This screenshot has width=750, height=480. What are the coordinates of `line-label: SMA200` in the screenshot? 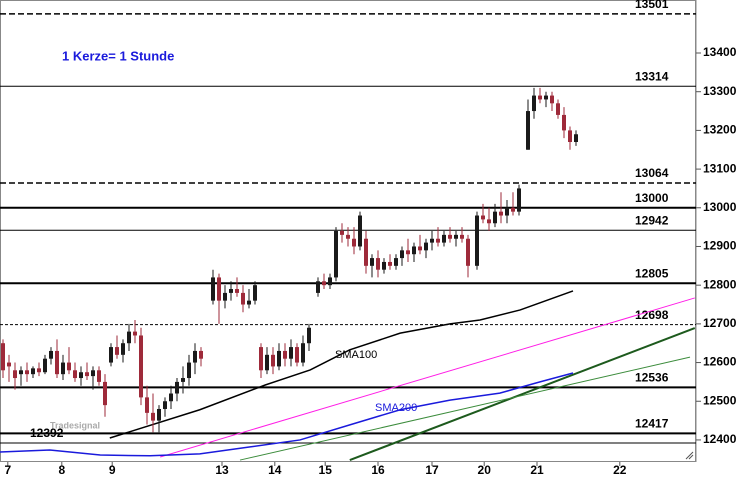 It's located at (396, 408).